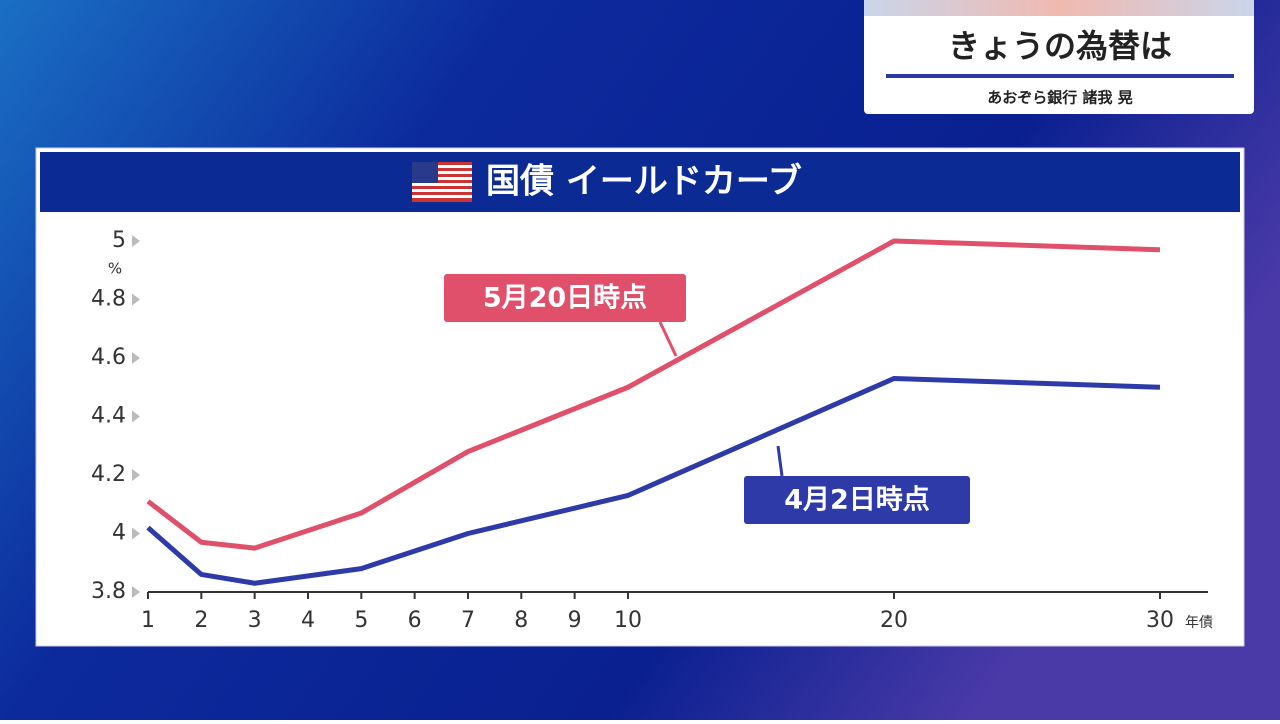  I want to click on y-tick-label: 4.8, so click(108, 299).